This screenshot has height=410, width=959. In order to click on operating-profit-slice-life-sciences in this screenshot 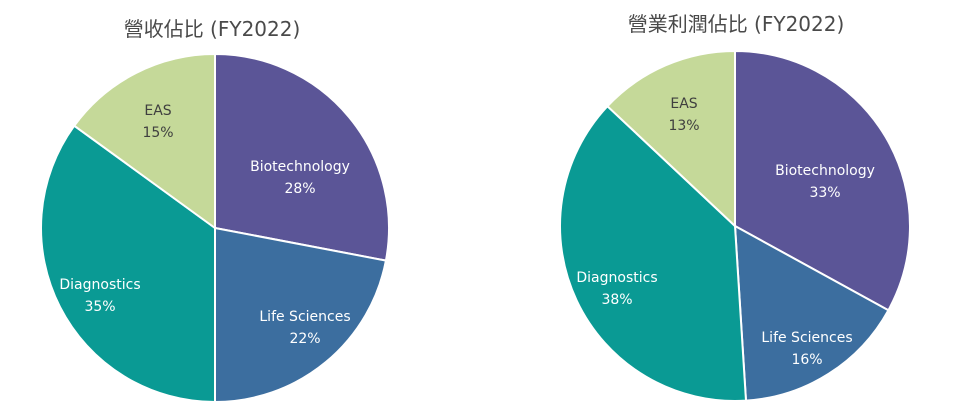, I will do `click(811, 313)`.